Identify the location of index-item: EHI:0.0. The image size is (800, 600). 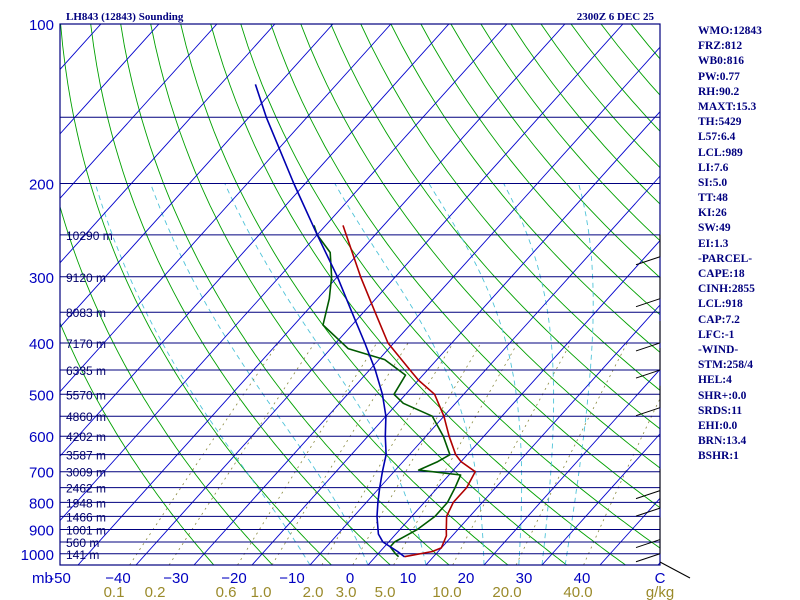
(718, 425).